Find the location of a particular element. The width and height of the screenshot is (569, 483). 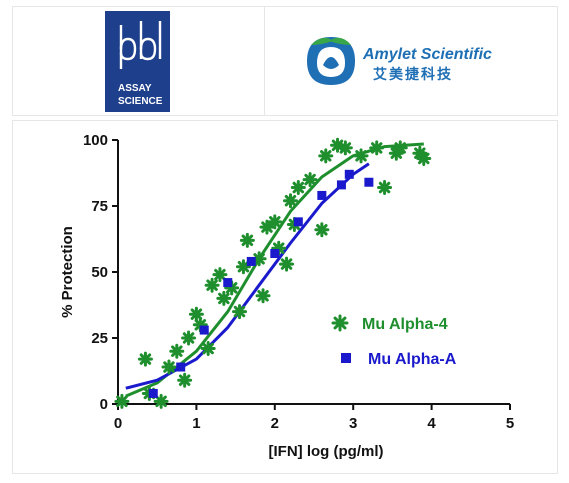

y-tick-label: 100 is located at coordinates (95, 140).